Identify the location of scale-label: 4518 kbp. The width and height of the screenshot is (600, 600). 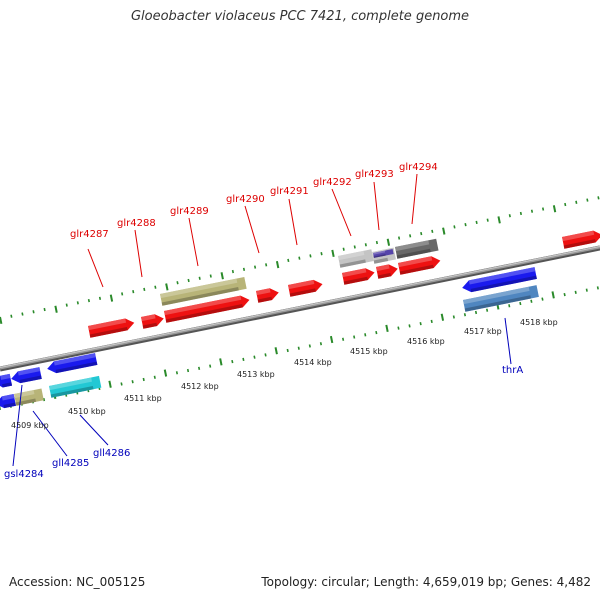
(539, 322).